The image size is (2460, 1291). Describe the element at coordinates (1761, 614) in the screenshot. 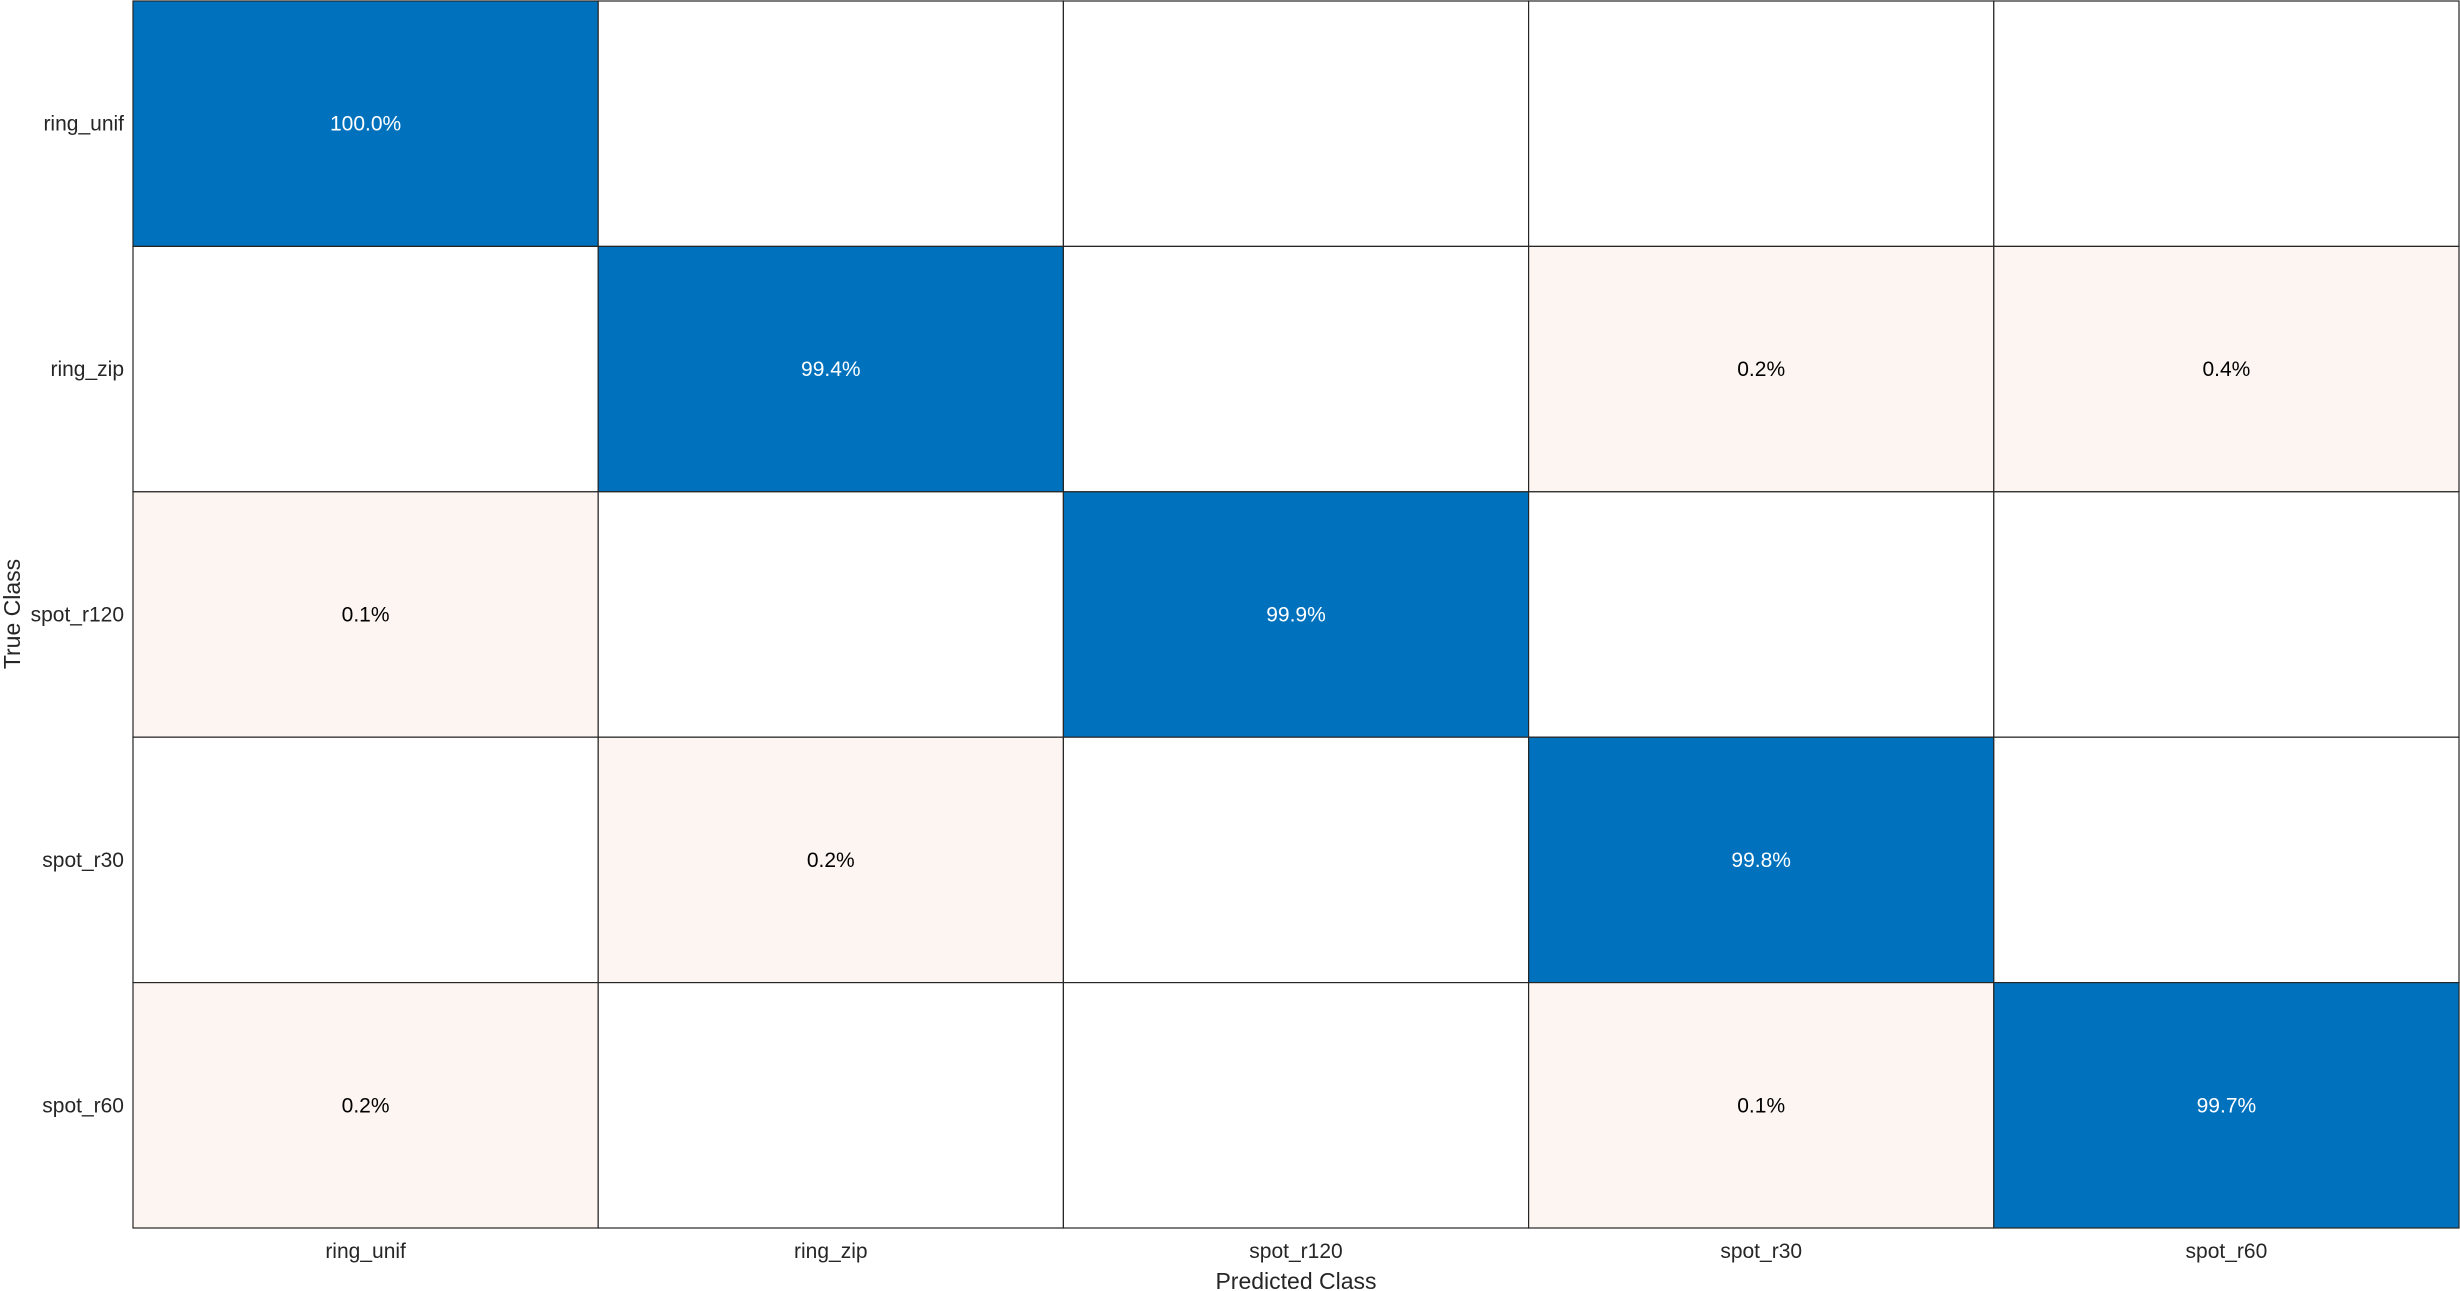

I see `matrix-cell-r2-c3` at that location.